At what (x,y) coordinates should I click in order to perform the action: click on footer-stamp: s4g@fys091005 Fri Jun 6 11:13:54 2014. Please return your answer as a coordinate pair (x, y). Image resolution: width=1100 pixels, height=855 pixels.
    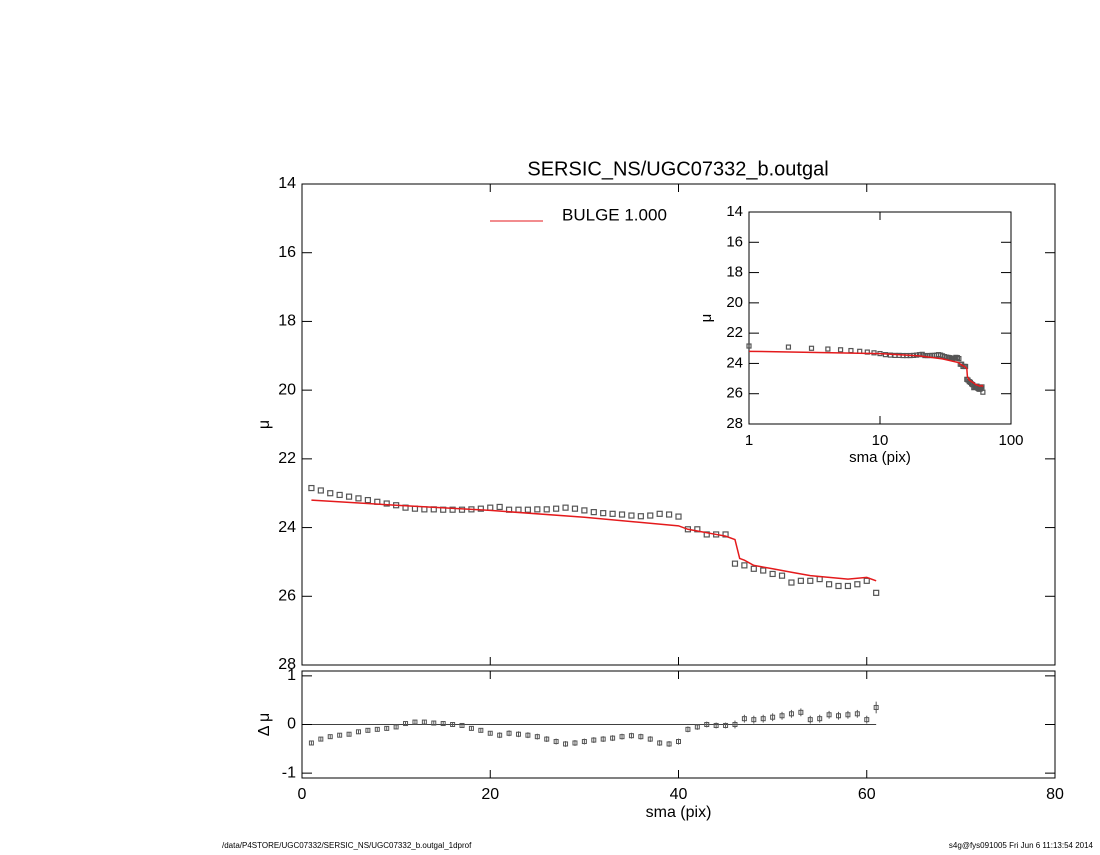
    Looking at the image, I should click on (1021, 845).